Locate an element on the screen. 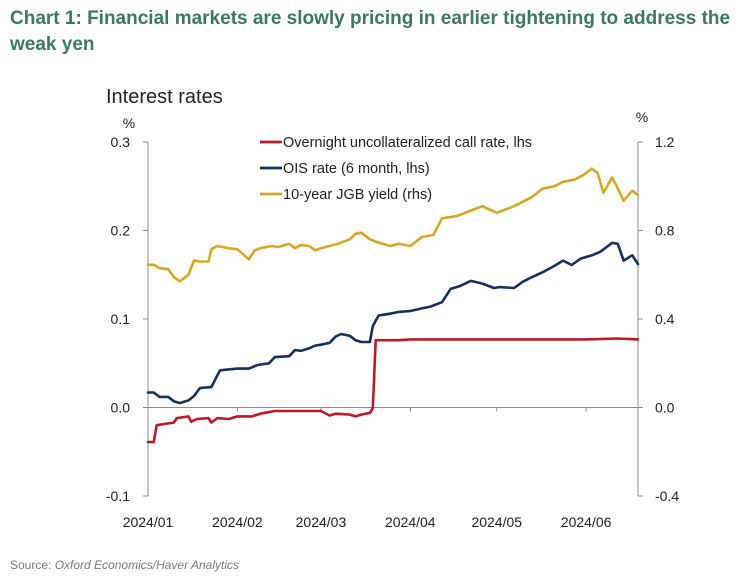 Image resolution: width=747 pixels, height=585 pixels. x-axis-tick-label: 2024/05 is located at coordinates (496, 522).